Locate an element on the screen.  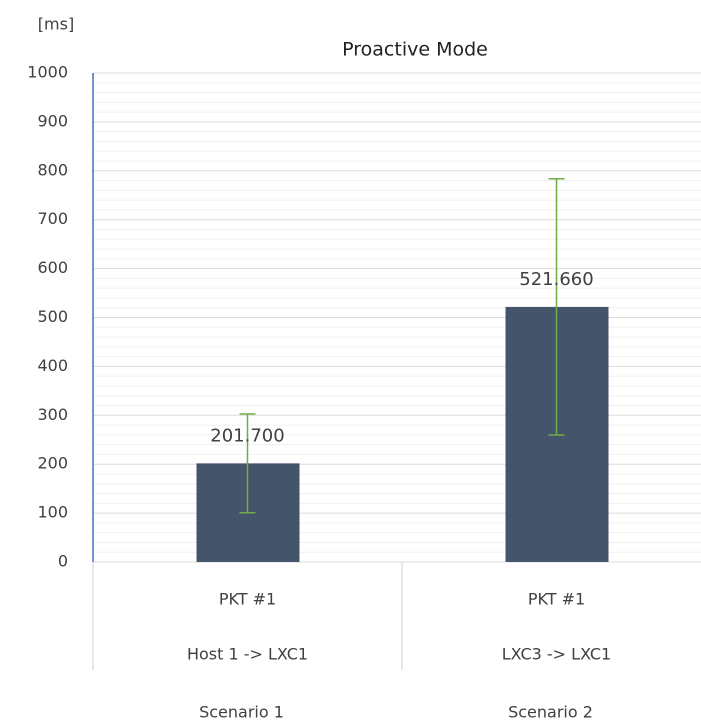
y-tick-label: 700 is located at coordinates (52, 218).